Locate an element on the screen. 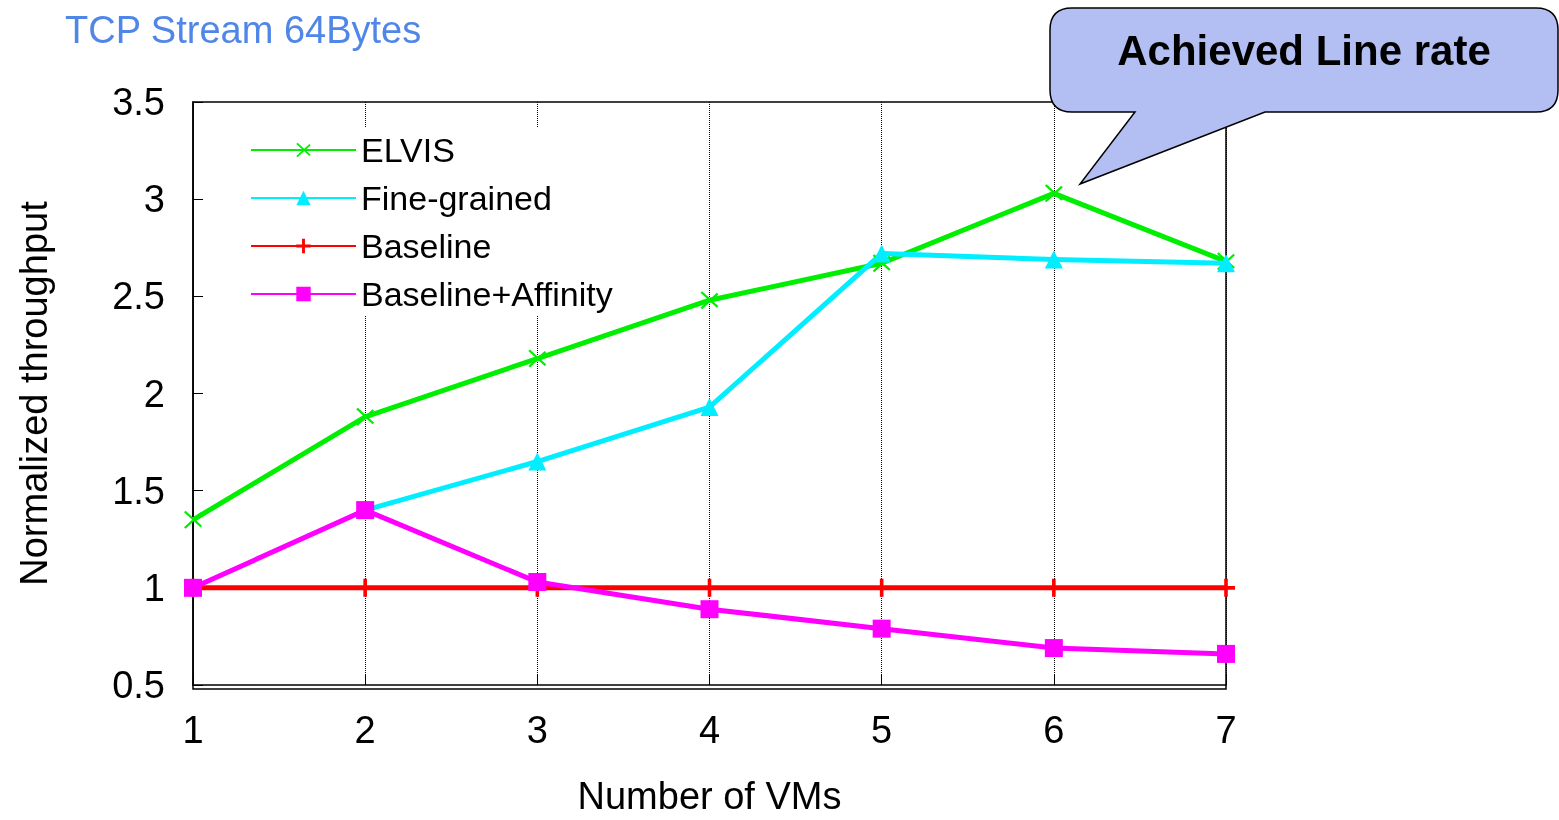 The image size is (1559, 820). x-tick-label: 7 is located at coordinates (1226, 730).